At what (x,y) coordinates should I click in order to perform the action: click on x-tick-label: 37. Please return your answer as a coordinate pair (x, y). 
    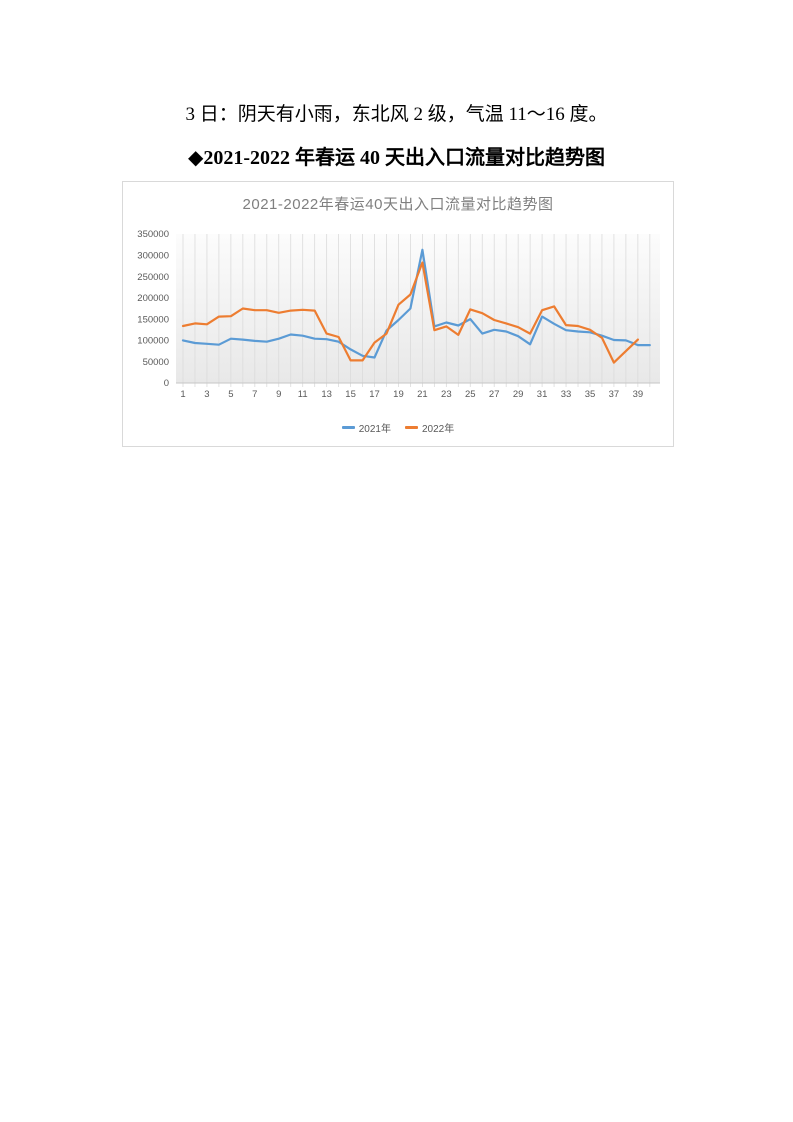
    Looking at the image, I should click on (614, 394).